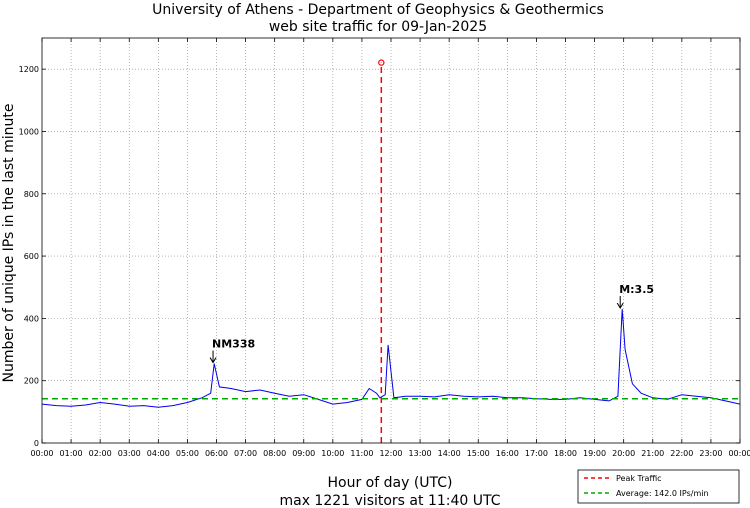 This screenshot has height=508, width=750. Describe the element at coordinates (662, 493) in the screenshot. I see `legend-average-label: Average: 142.0 IPs/min` at that location.